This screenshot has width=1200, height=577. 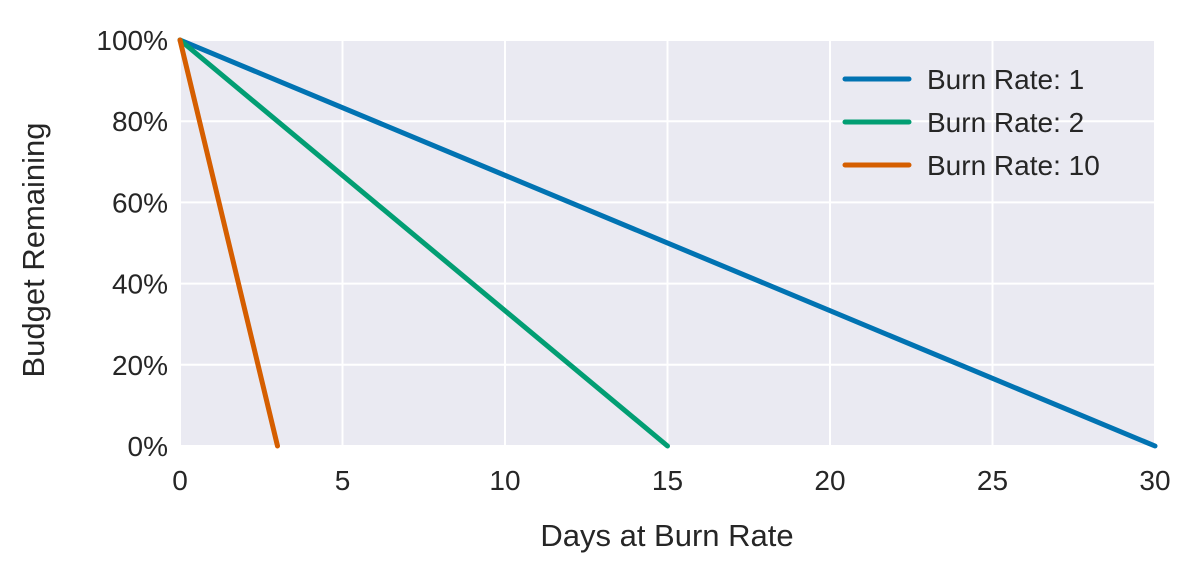 I want to click on legend-entry-label: Burn Rate: 1, so click(x=1005, y=79).